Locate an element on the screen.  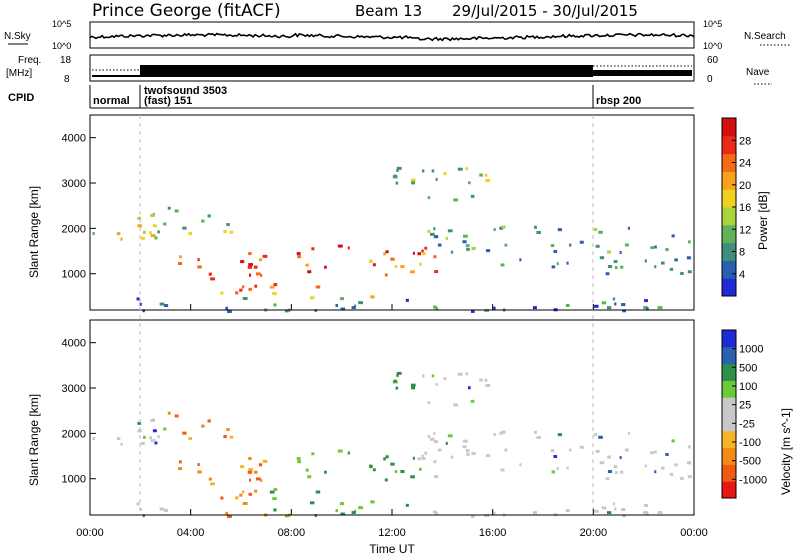
nsky-series is located at coordinates (392, 37).